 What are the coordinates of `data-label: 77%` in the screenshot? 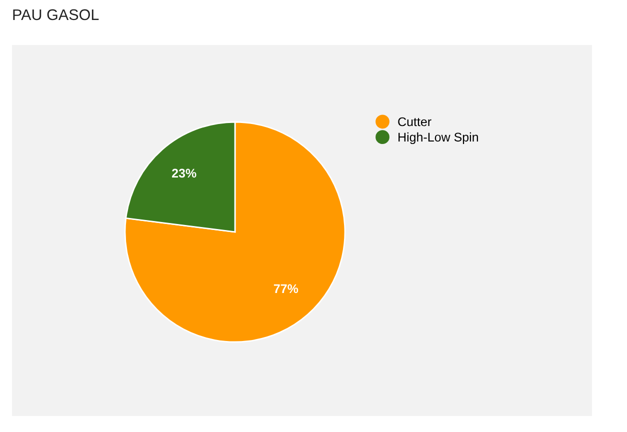 It's located at (286, 289).